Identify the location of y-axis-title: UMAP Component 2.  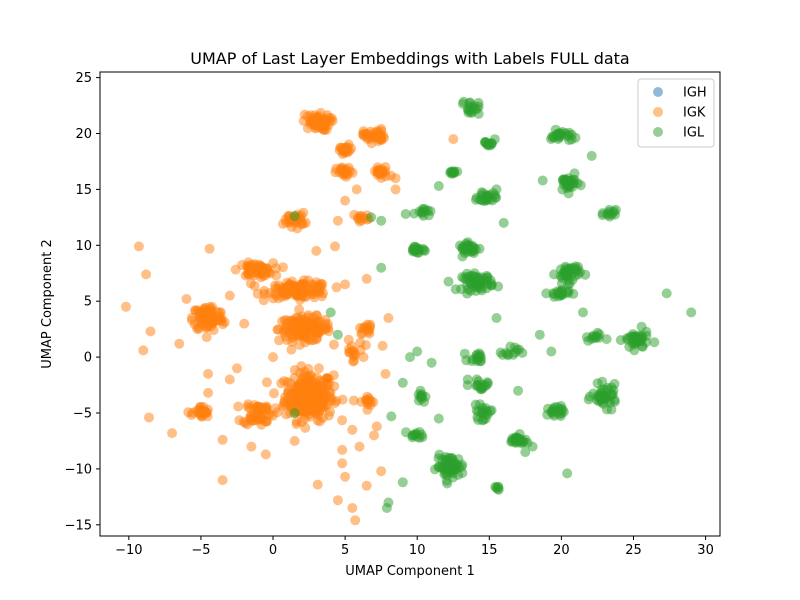
(47, 303).